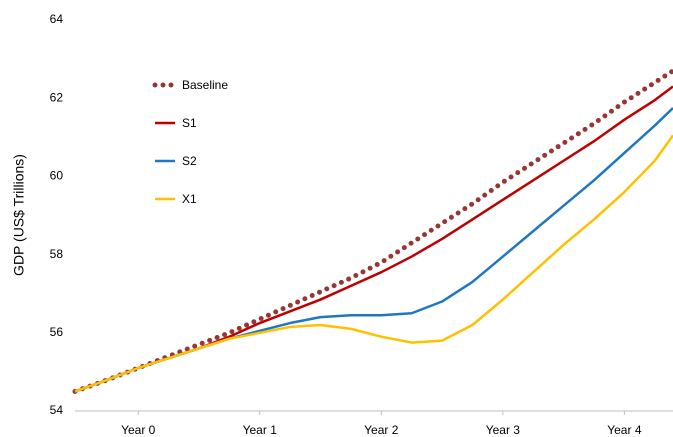 This screenshot has height=437, width=673. I want to click on y-tick-label: 60, so click(57, 176).